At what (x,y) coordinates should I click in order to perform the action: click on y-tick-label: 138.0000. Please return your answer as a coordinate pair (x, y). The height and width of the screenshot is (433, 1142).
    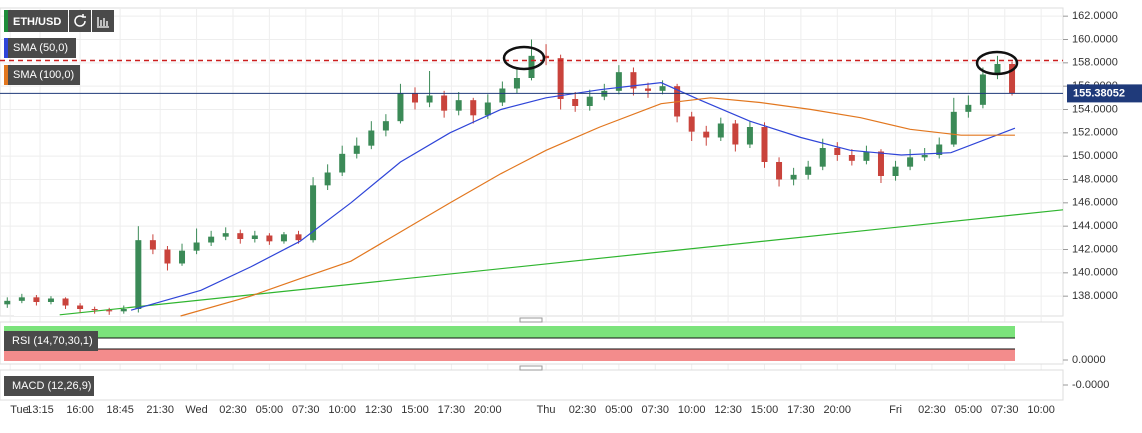
    Looking at the image, I should click on (1095, 296).